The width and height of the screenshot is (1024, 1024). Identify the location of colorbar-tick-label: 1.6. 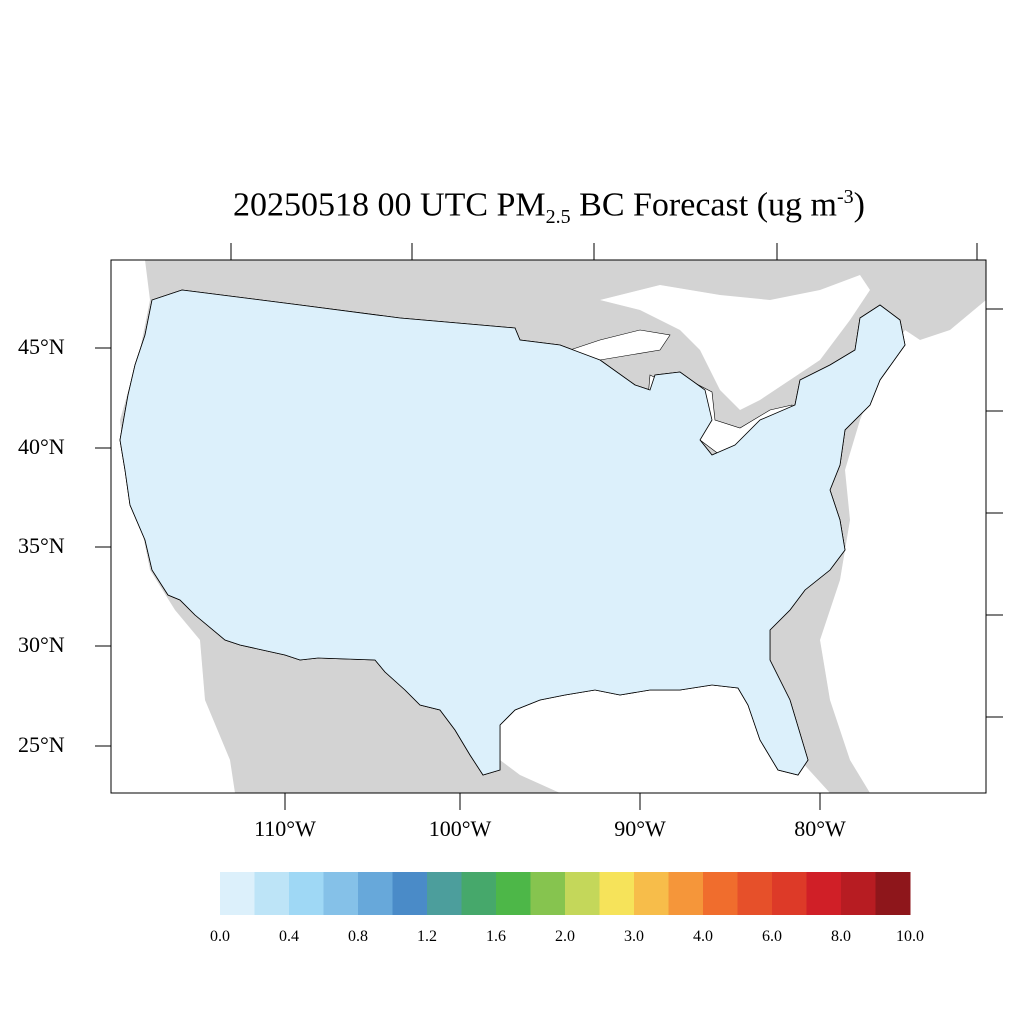
(496, 936).